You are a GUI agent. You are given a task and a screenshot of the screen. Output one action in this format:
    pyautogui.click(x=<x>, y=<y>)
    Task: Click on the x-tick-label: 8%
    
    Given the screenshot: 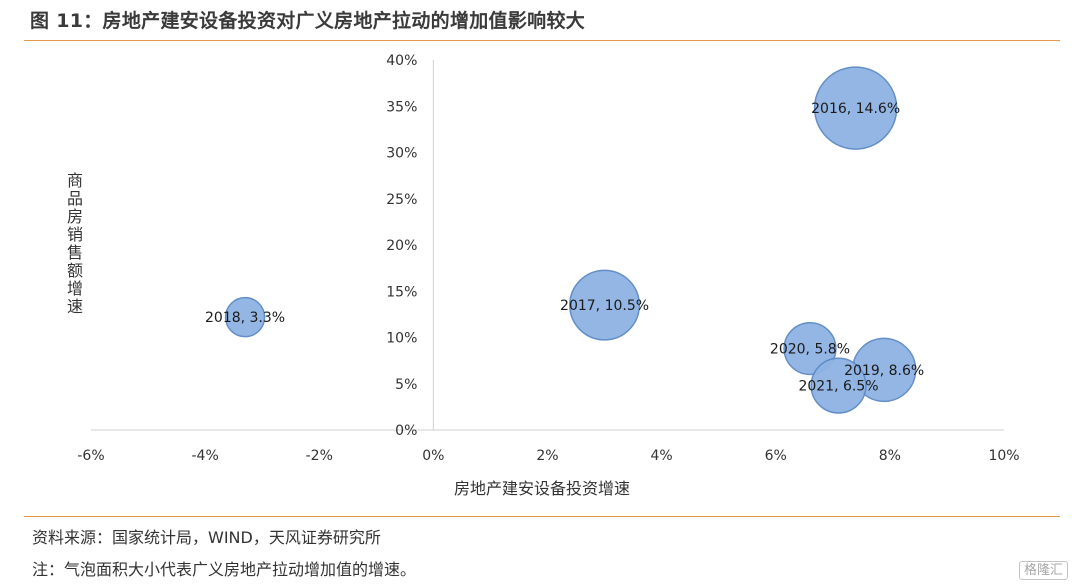 What is the action you would take?
    pyautogui.click(x=890, y=456)
    